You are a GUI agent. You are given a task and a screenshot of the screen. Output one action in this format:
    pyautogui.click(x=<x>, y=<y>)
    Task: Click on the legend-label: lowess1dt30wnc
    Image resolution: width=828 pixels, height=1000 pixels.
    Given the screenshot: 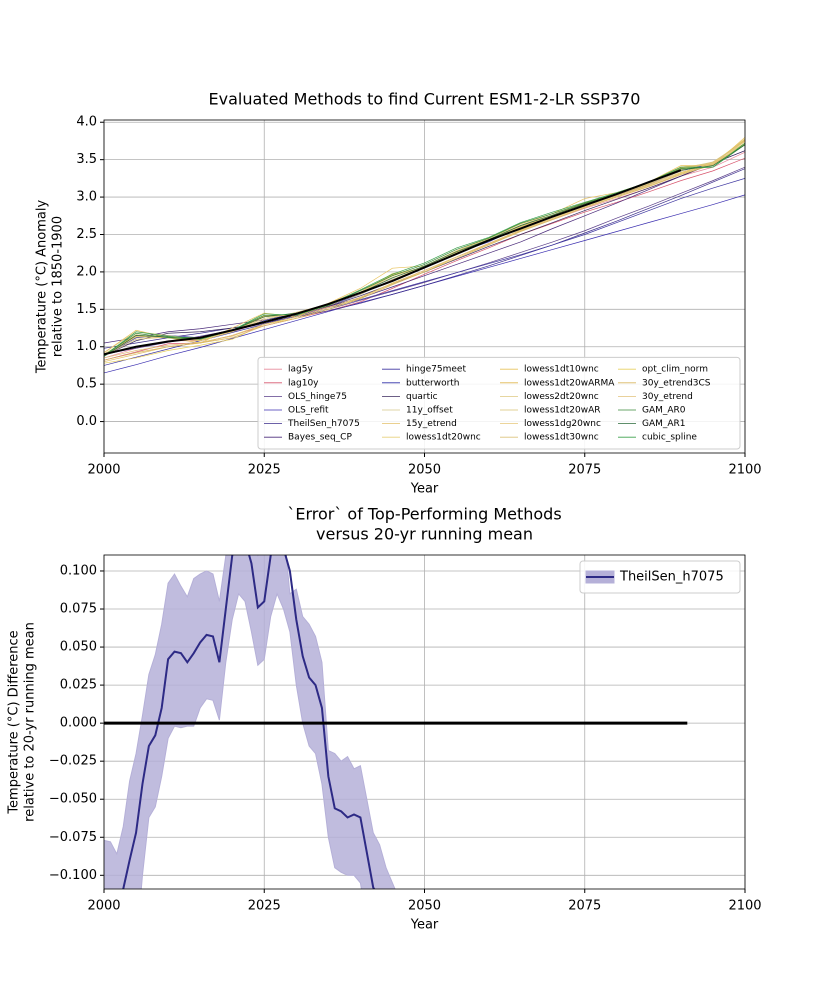 What is the action you would take?
    pyautogui.click(x=561, y=438)
    